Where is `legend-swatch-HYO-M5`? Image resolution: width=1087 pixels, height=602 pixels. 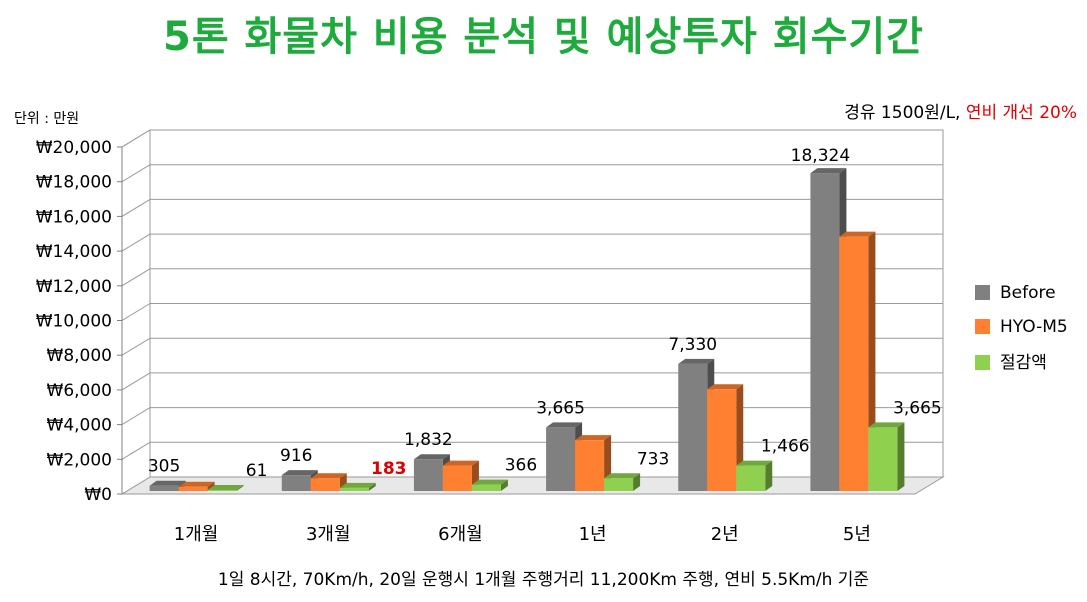
legend-swatch-HYO-M5 is located at coordinates (982, 326).